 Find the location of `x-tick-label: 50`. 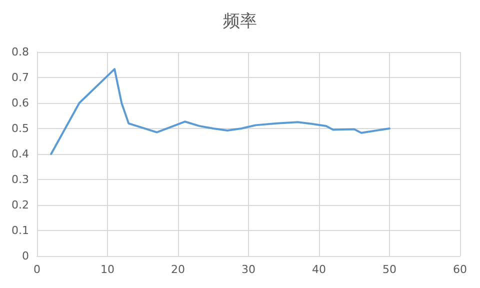

x-tick-label: 50 is located at coordinates (389, 269).